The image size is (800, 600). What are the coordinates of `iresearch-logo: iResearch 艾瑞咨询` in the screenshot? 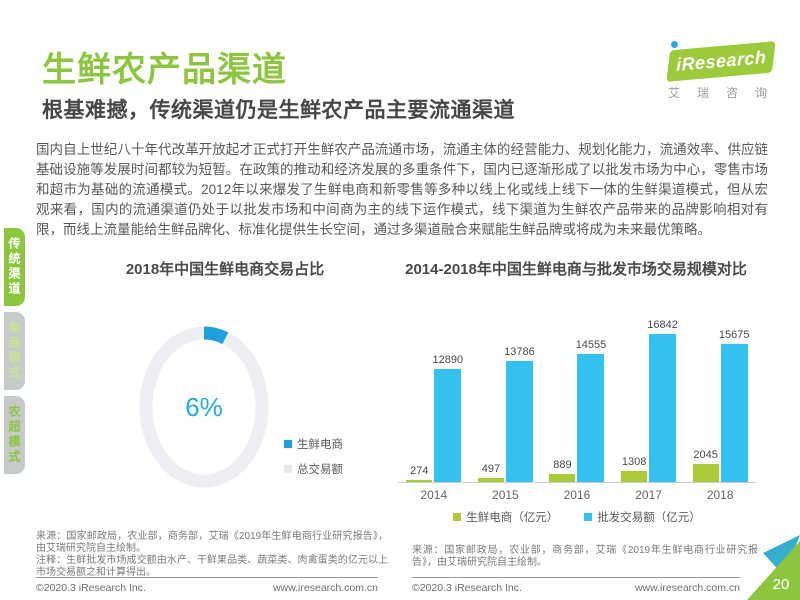 It's located at (723, 70).